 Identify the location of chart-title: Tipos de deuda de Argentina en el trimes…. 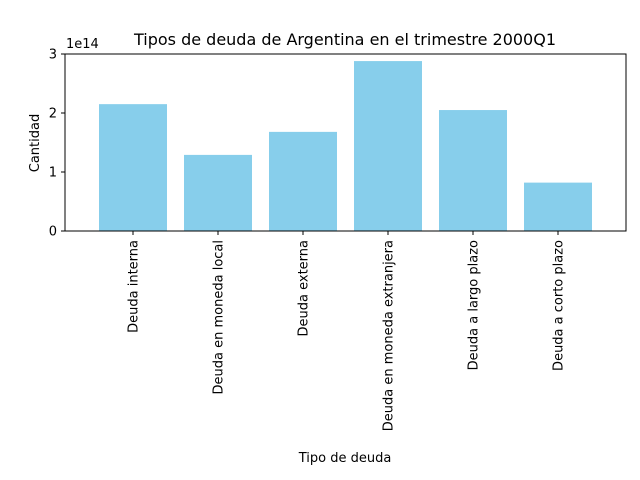
(344, 39).